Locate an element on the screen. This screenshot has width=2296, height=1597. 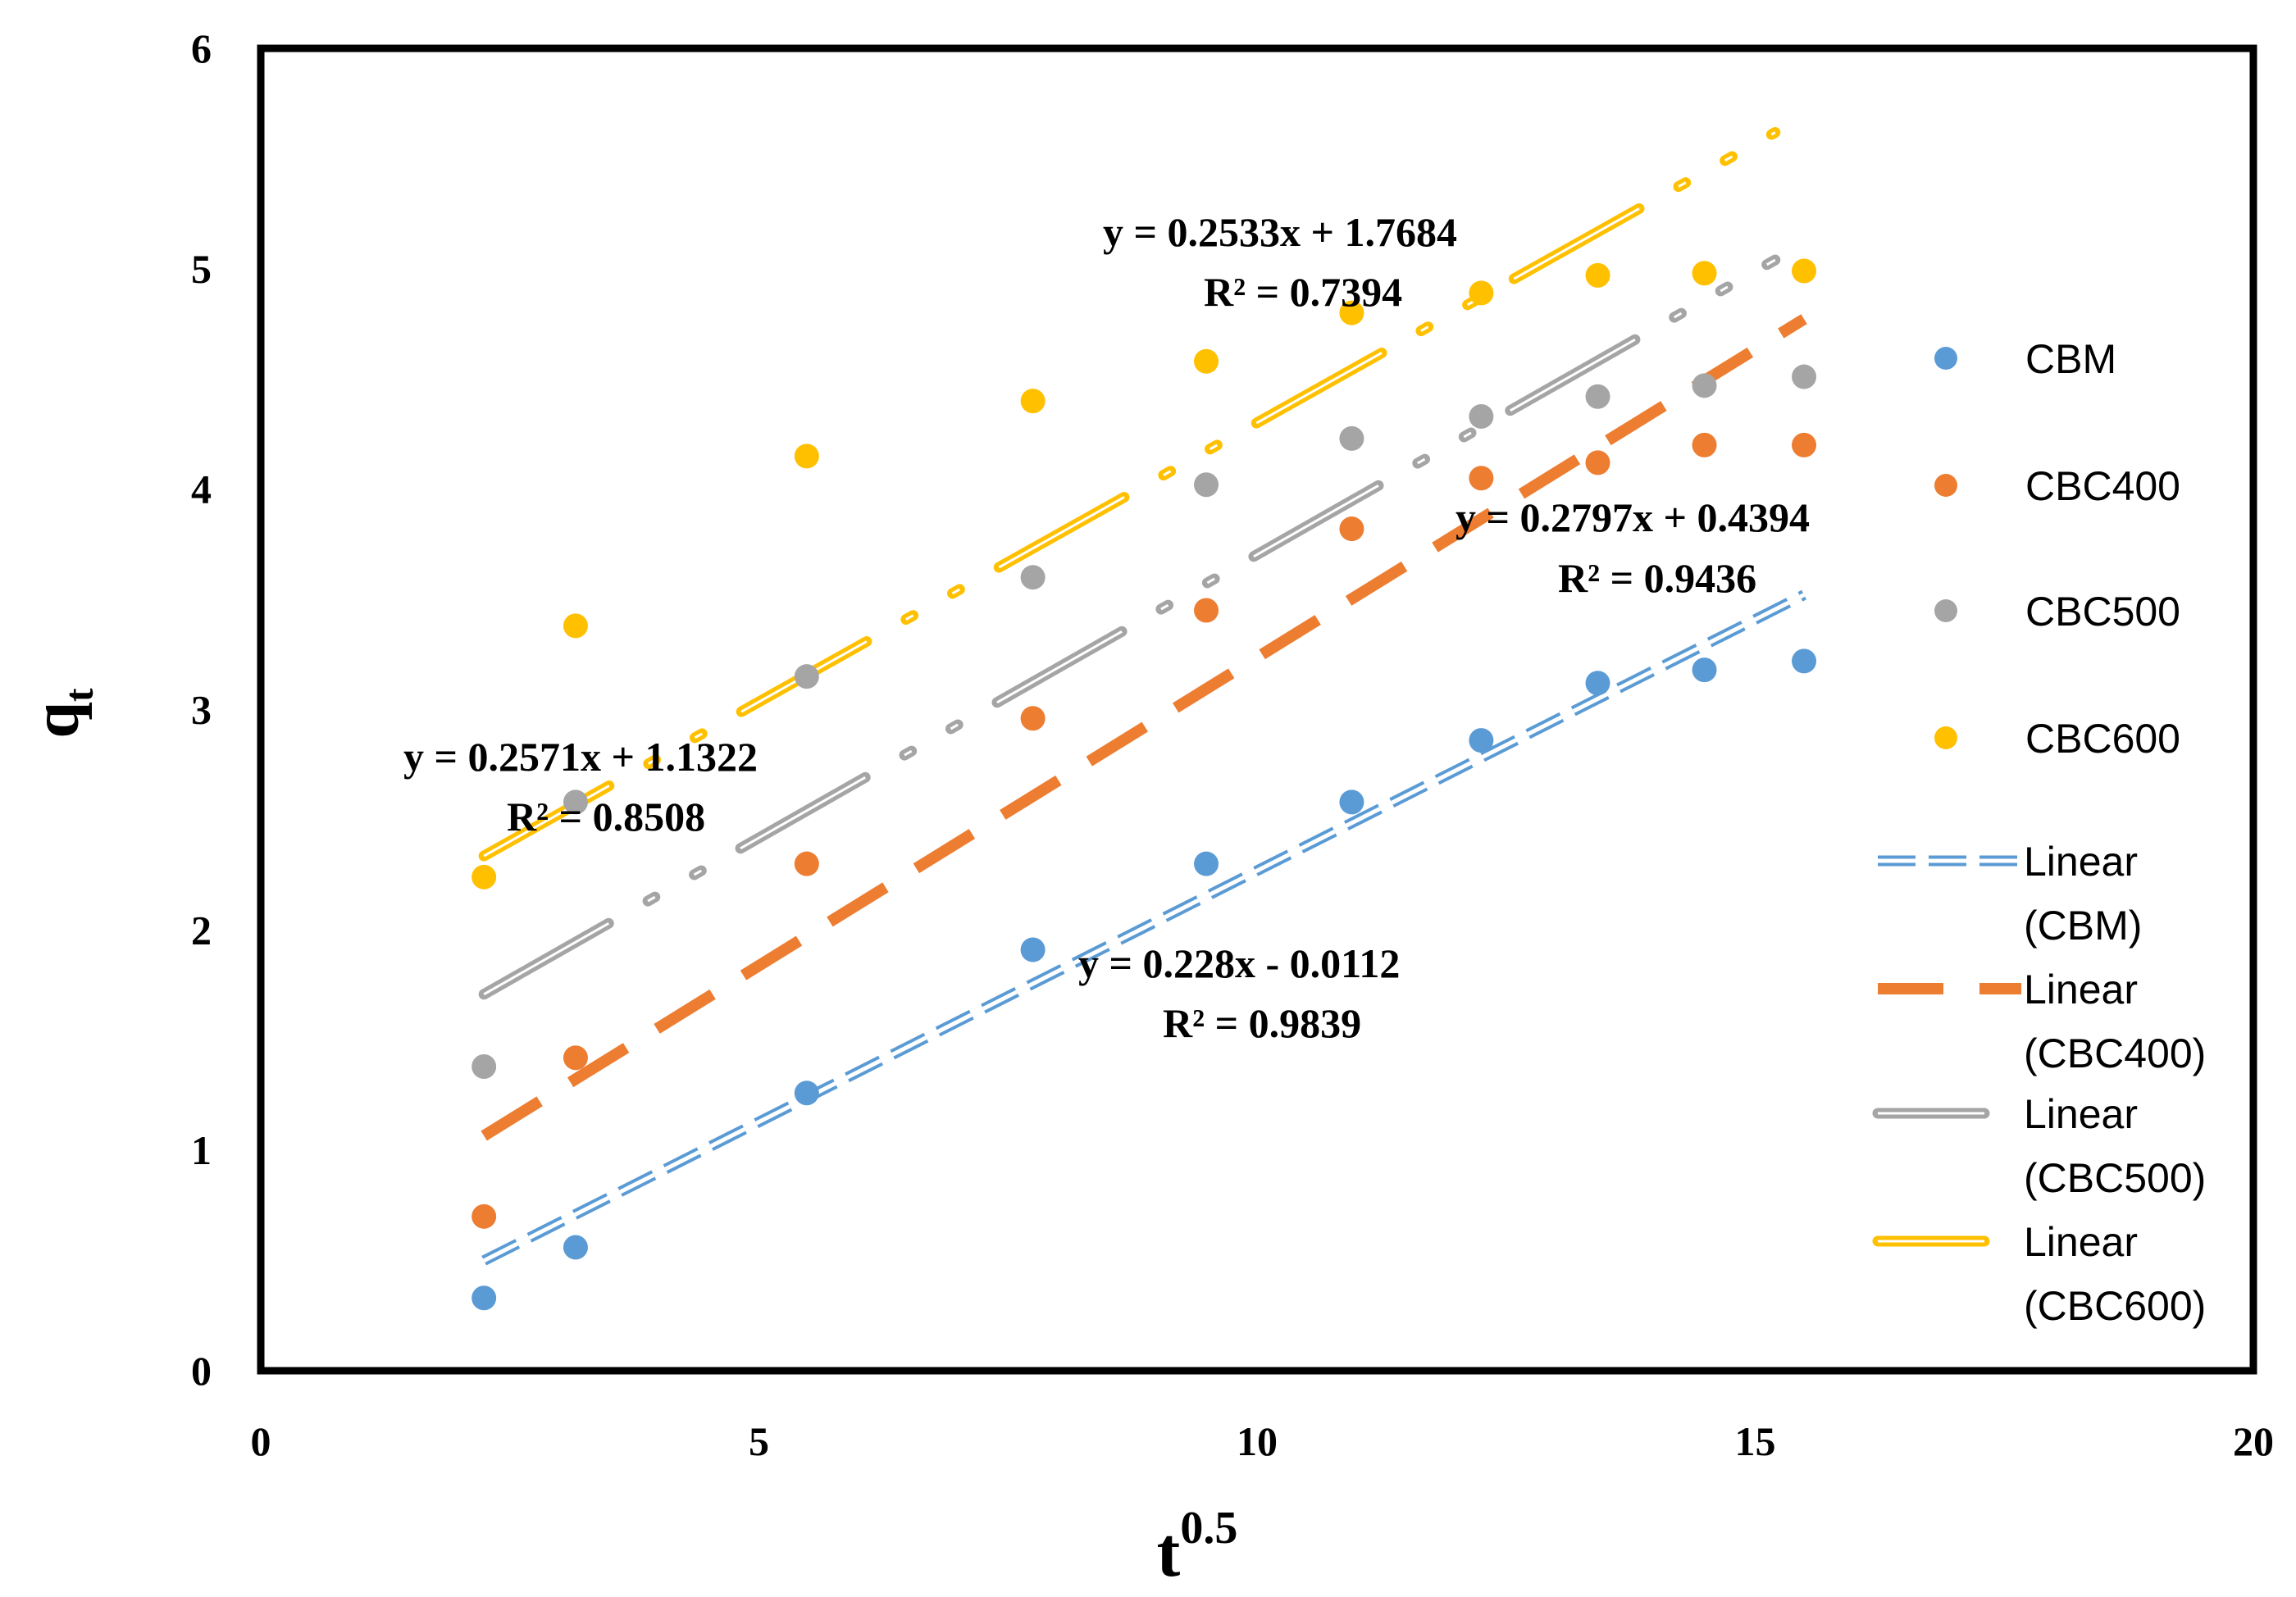
equation-cbc400-line: y = 0.2797x + 0.4394 is located at coordinates (1633, 517).